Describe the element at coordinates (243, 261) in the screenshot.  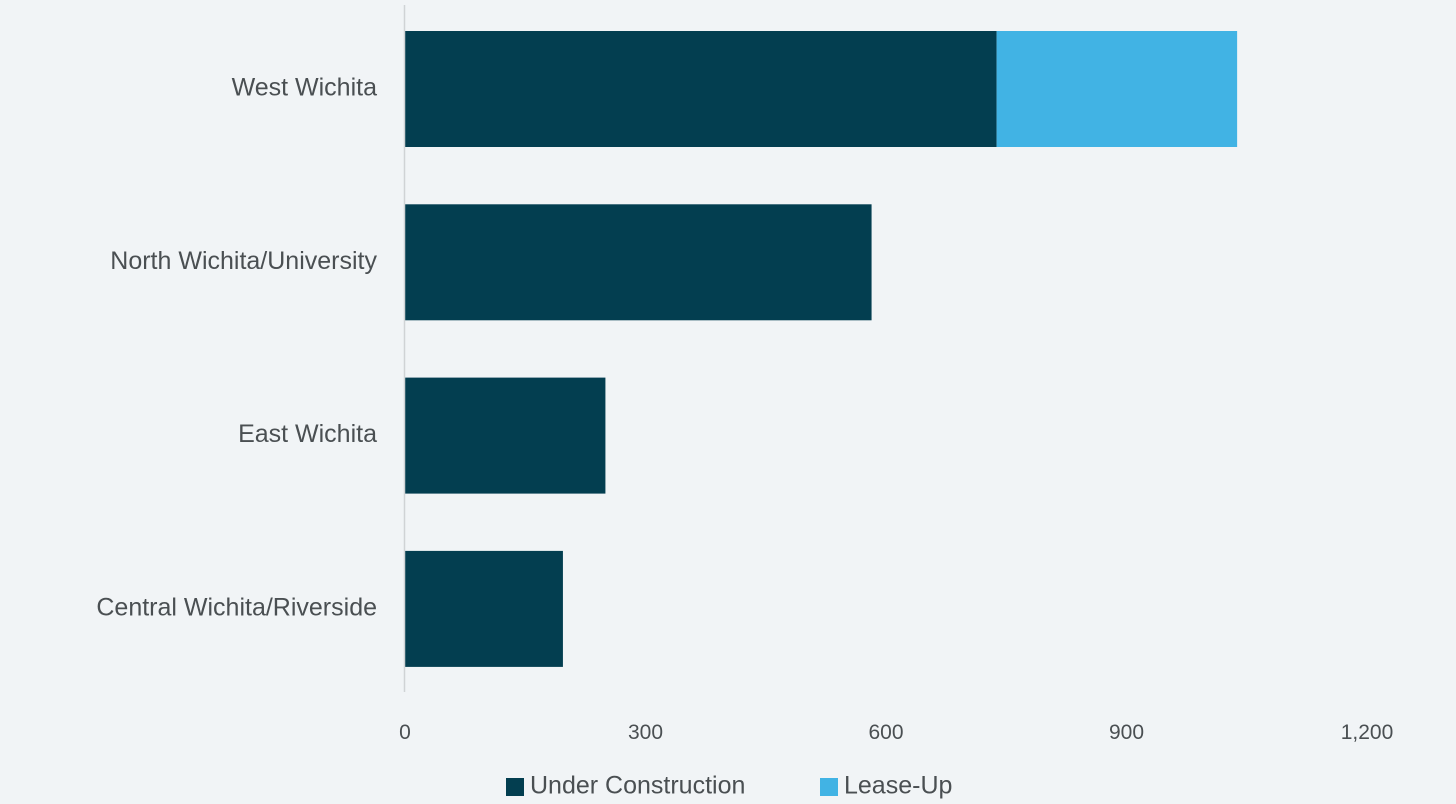
I see `category-label: North Wichita/University` at that location.